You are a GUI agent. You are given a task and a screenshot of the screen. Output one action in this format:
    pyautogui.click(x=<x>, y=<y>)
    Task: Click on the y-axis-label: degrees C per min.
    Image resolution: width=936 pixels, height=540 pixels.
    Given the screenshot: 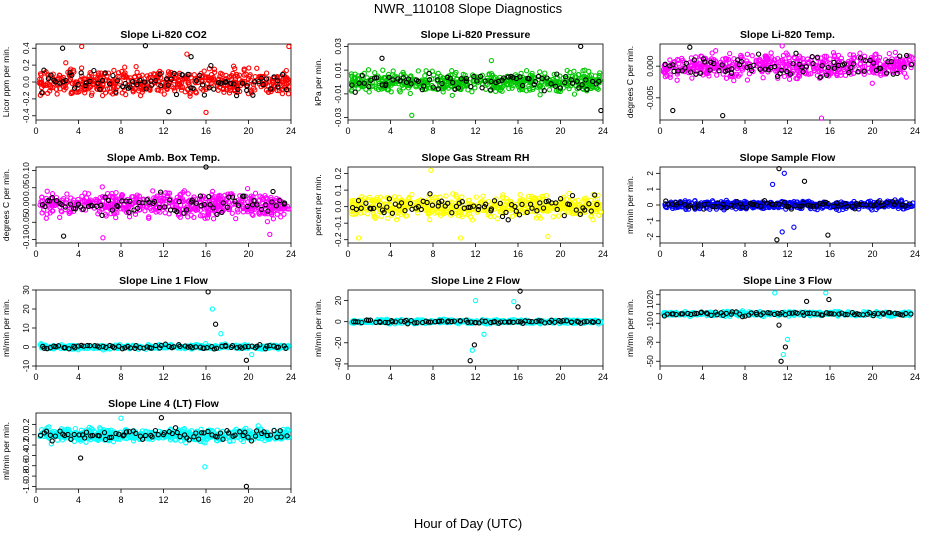 What is the action you would take?
    pyautogui.click(x=630, y=82)
    